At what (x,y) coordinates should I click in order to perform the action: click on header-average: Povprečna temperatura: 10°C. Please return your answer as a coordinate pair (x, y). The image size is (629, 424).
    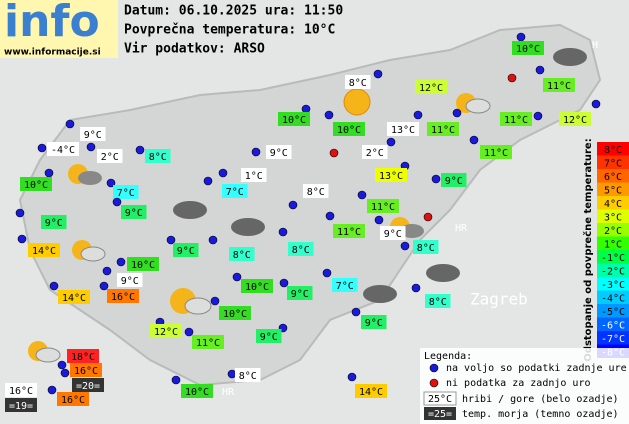
    Looking at the image, I should click on (229, 30).